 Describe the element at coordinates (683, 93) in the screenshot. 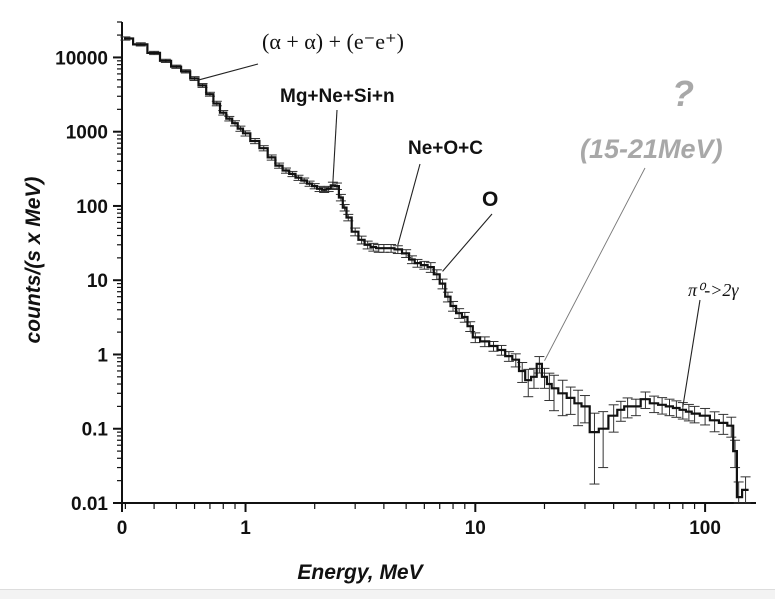

I see `annotation-question-mark: ?` at that location.